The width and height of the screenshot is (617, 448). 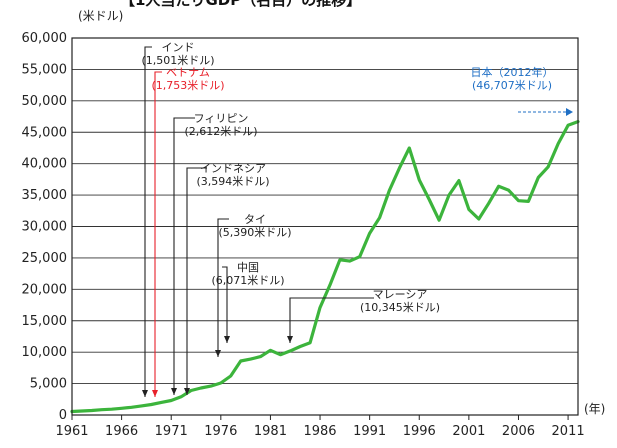 What do you see at coordinates (233, 168) in the screenshot?
I see `annotation-country: インドネシア` at bounding box center [233, 168].